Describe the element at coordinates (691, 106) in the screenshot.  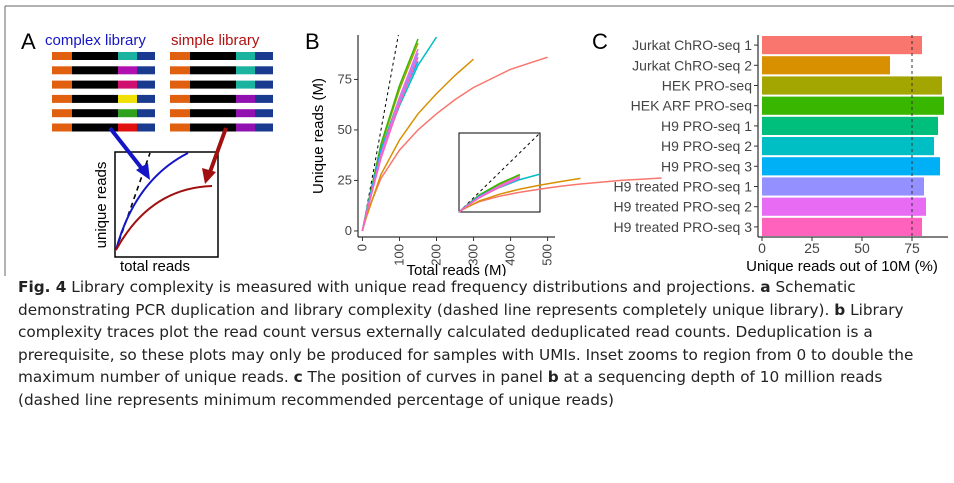
I see `y-tick-label: HEK ARF PRO-seq` at that location.